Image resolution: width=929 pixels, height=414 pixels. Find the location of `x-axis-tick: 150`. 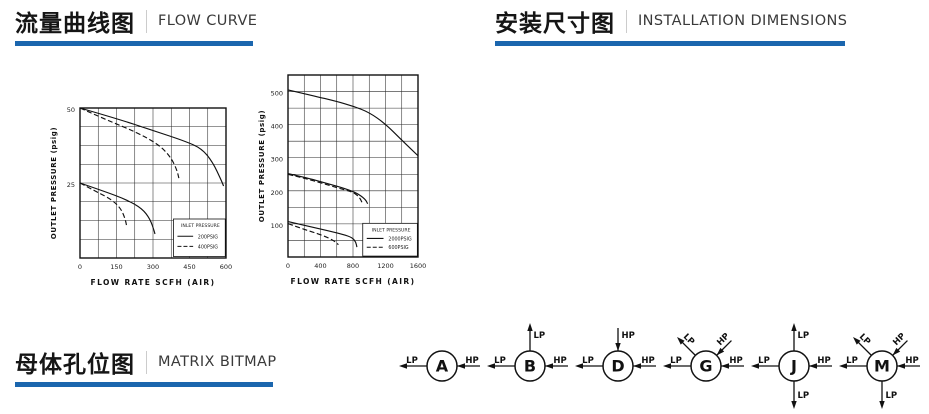

x-axis-tick: 150 is located at coordinates (116, 267).